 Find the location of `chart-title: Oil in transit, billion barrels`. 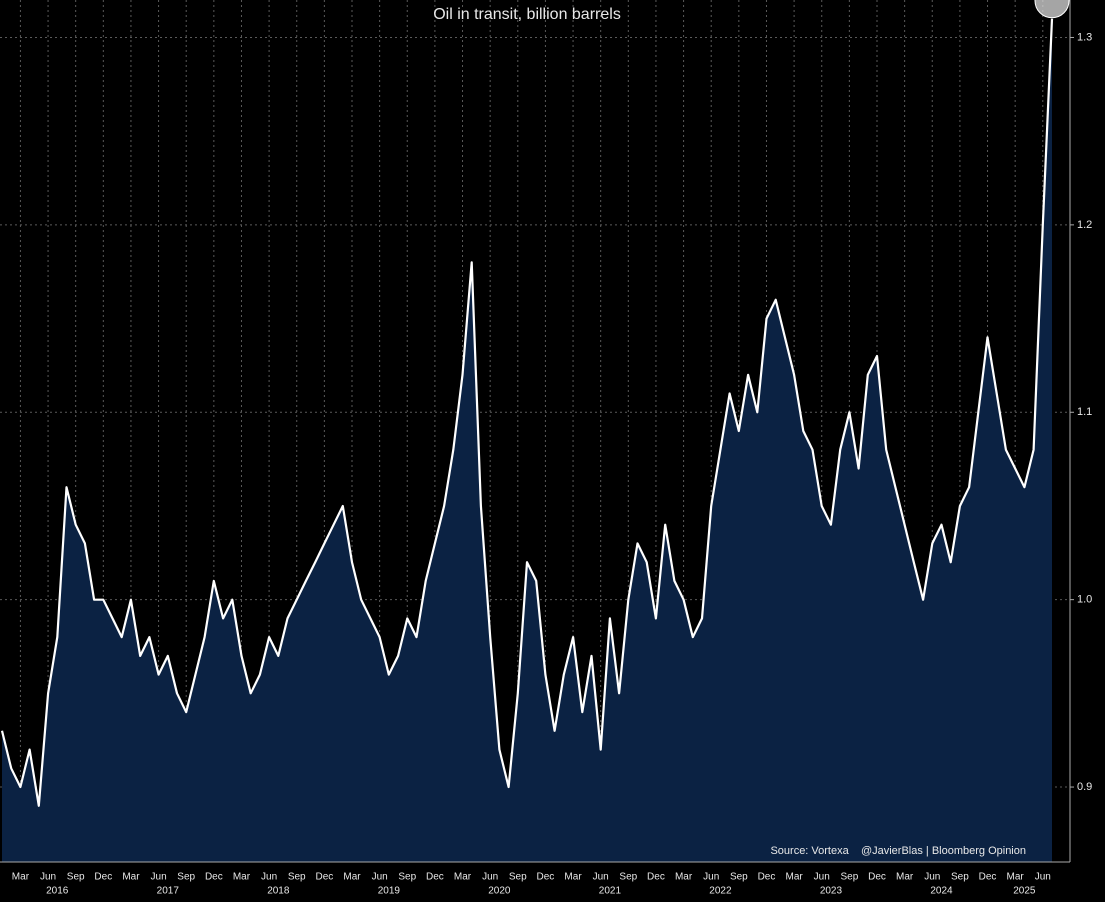

chart-title: Oil in transit, billion barrels is located at coordinates (527, 14).